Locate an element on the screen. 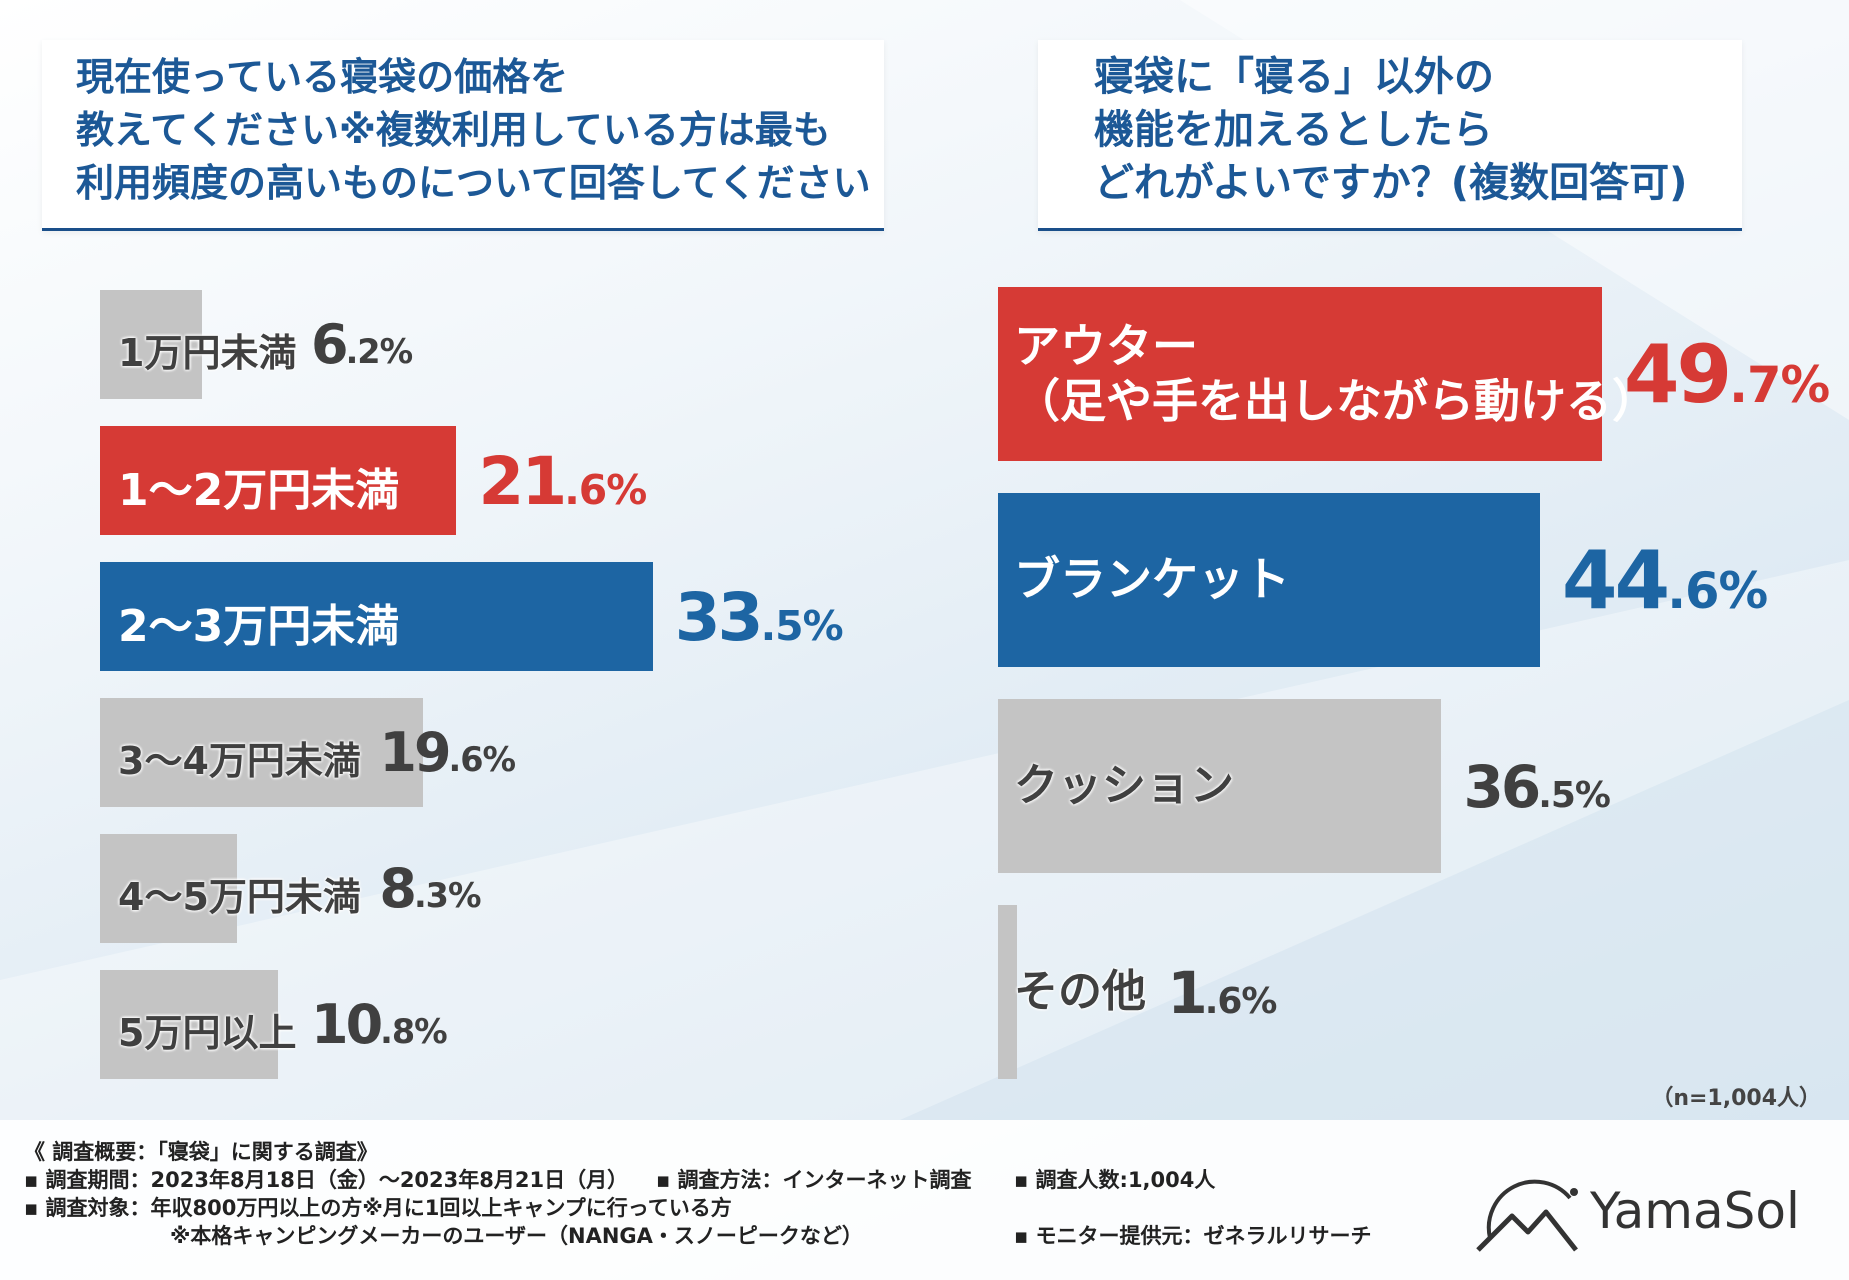  survey-provider: ▪ モニター提供元：ゼネラルリサーチ is located at coordinates (1193, 1236).